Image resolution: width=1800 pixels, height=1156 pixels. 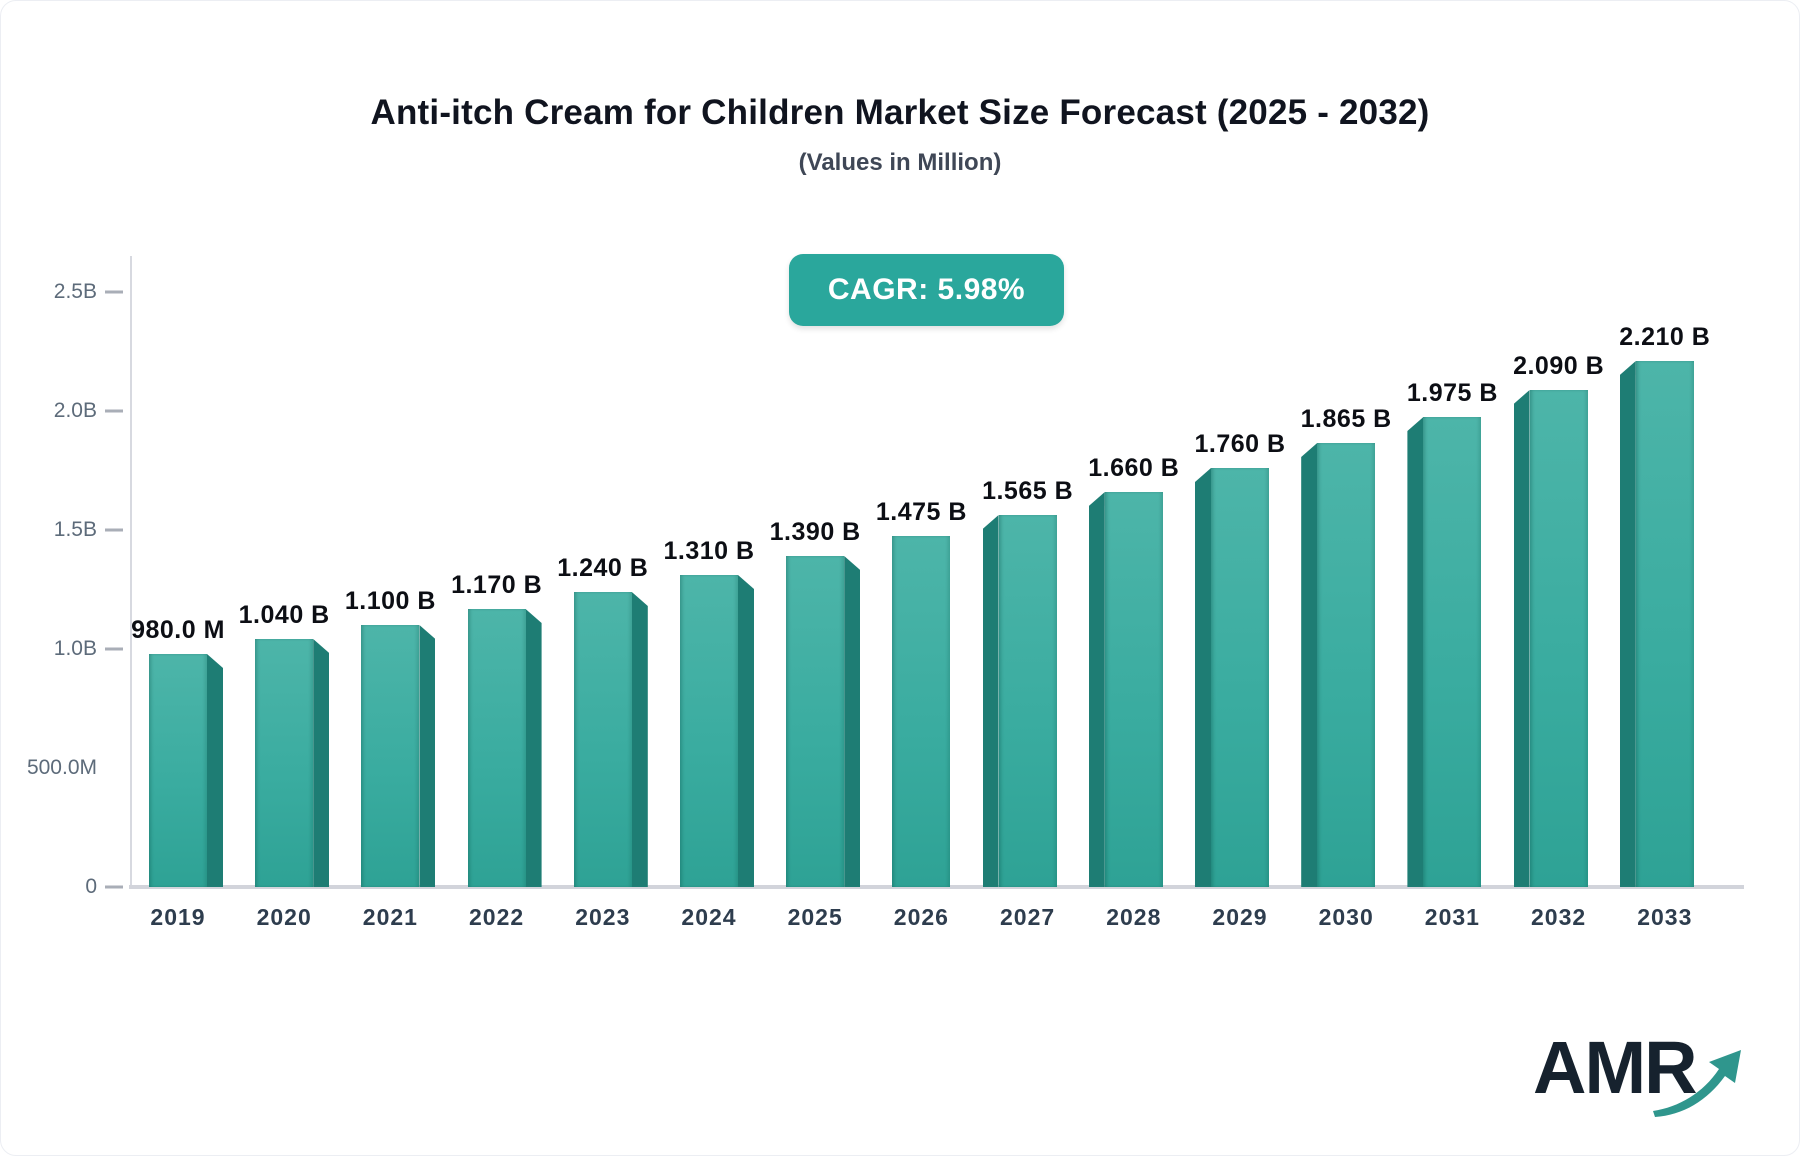 What do you see at coordinates (1028, 917) in the screenshot?
I see `x-tick-label: 2027` at bounding box center [1028, 917].